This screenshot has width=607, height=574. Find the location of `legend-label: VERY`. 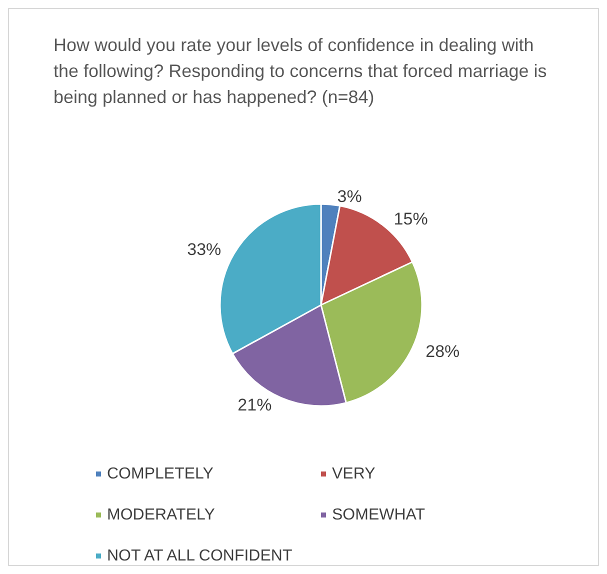

legend-label: VERY is located at coordinates (354, 474).